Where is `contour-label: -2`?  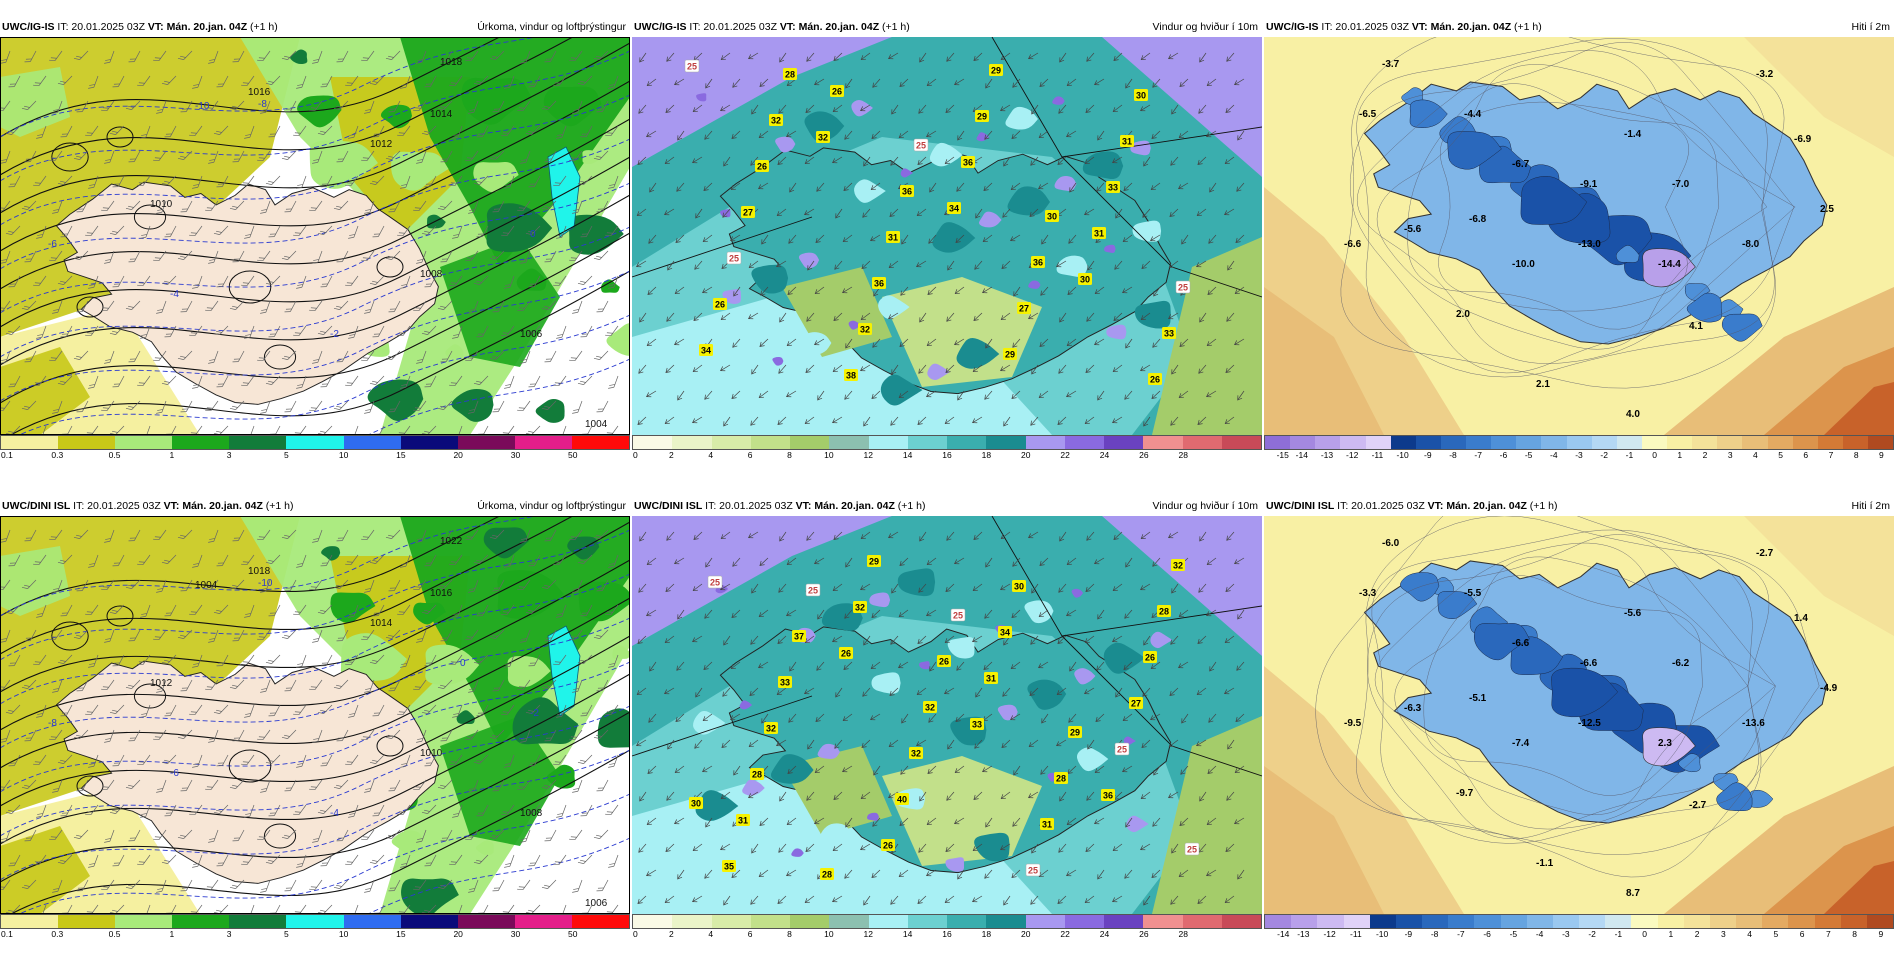 contour-label: -2 is located at coordinates (334, 334).